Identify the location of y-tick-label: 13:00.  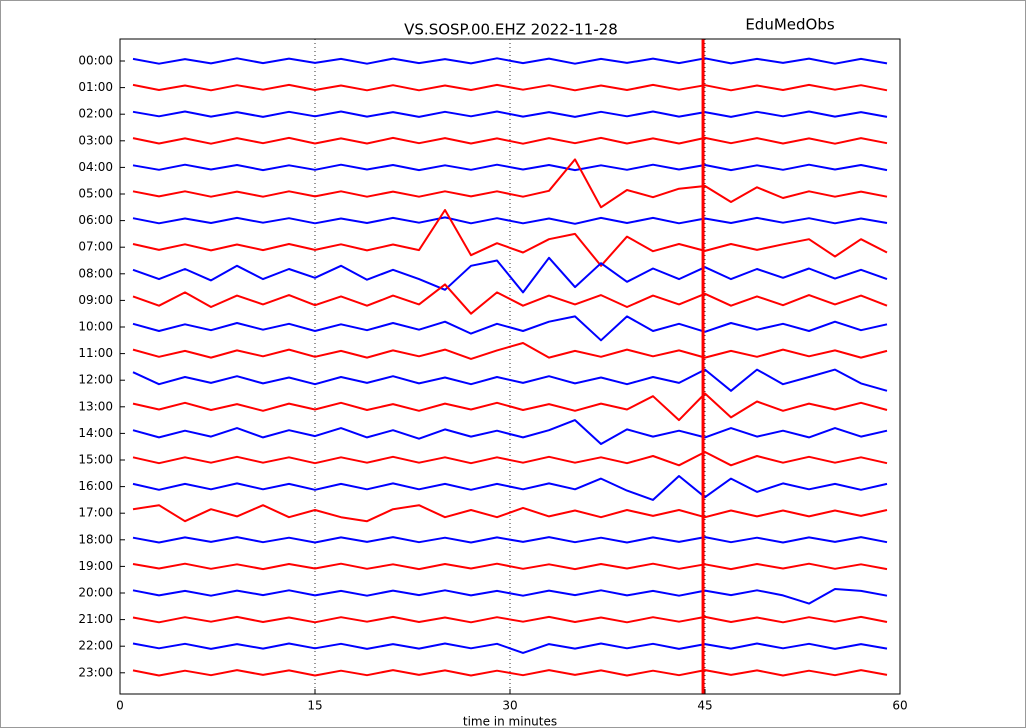
(95, 406).